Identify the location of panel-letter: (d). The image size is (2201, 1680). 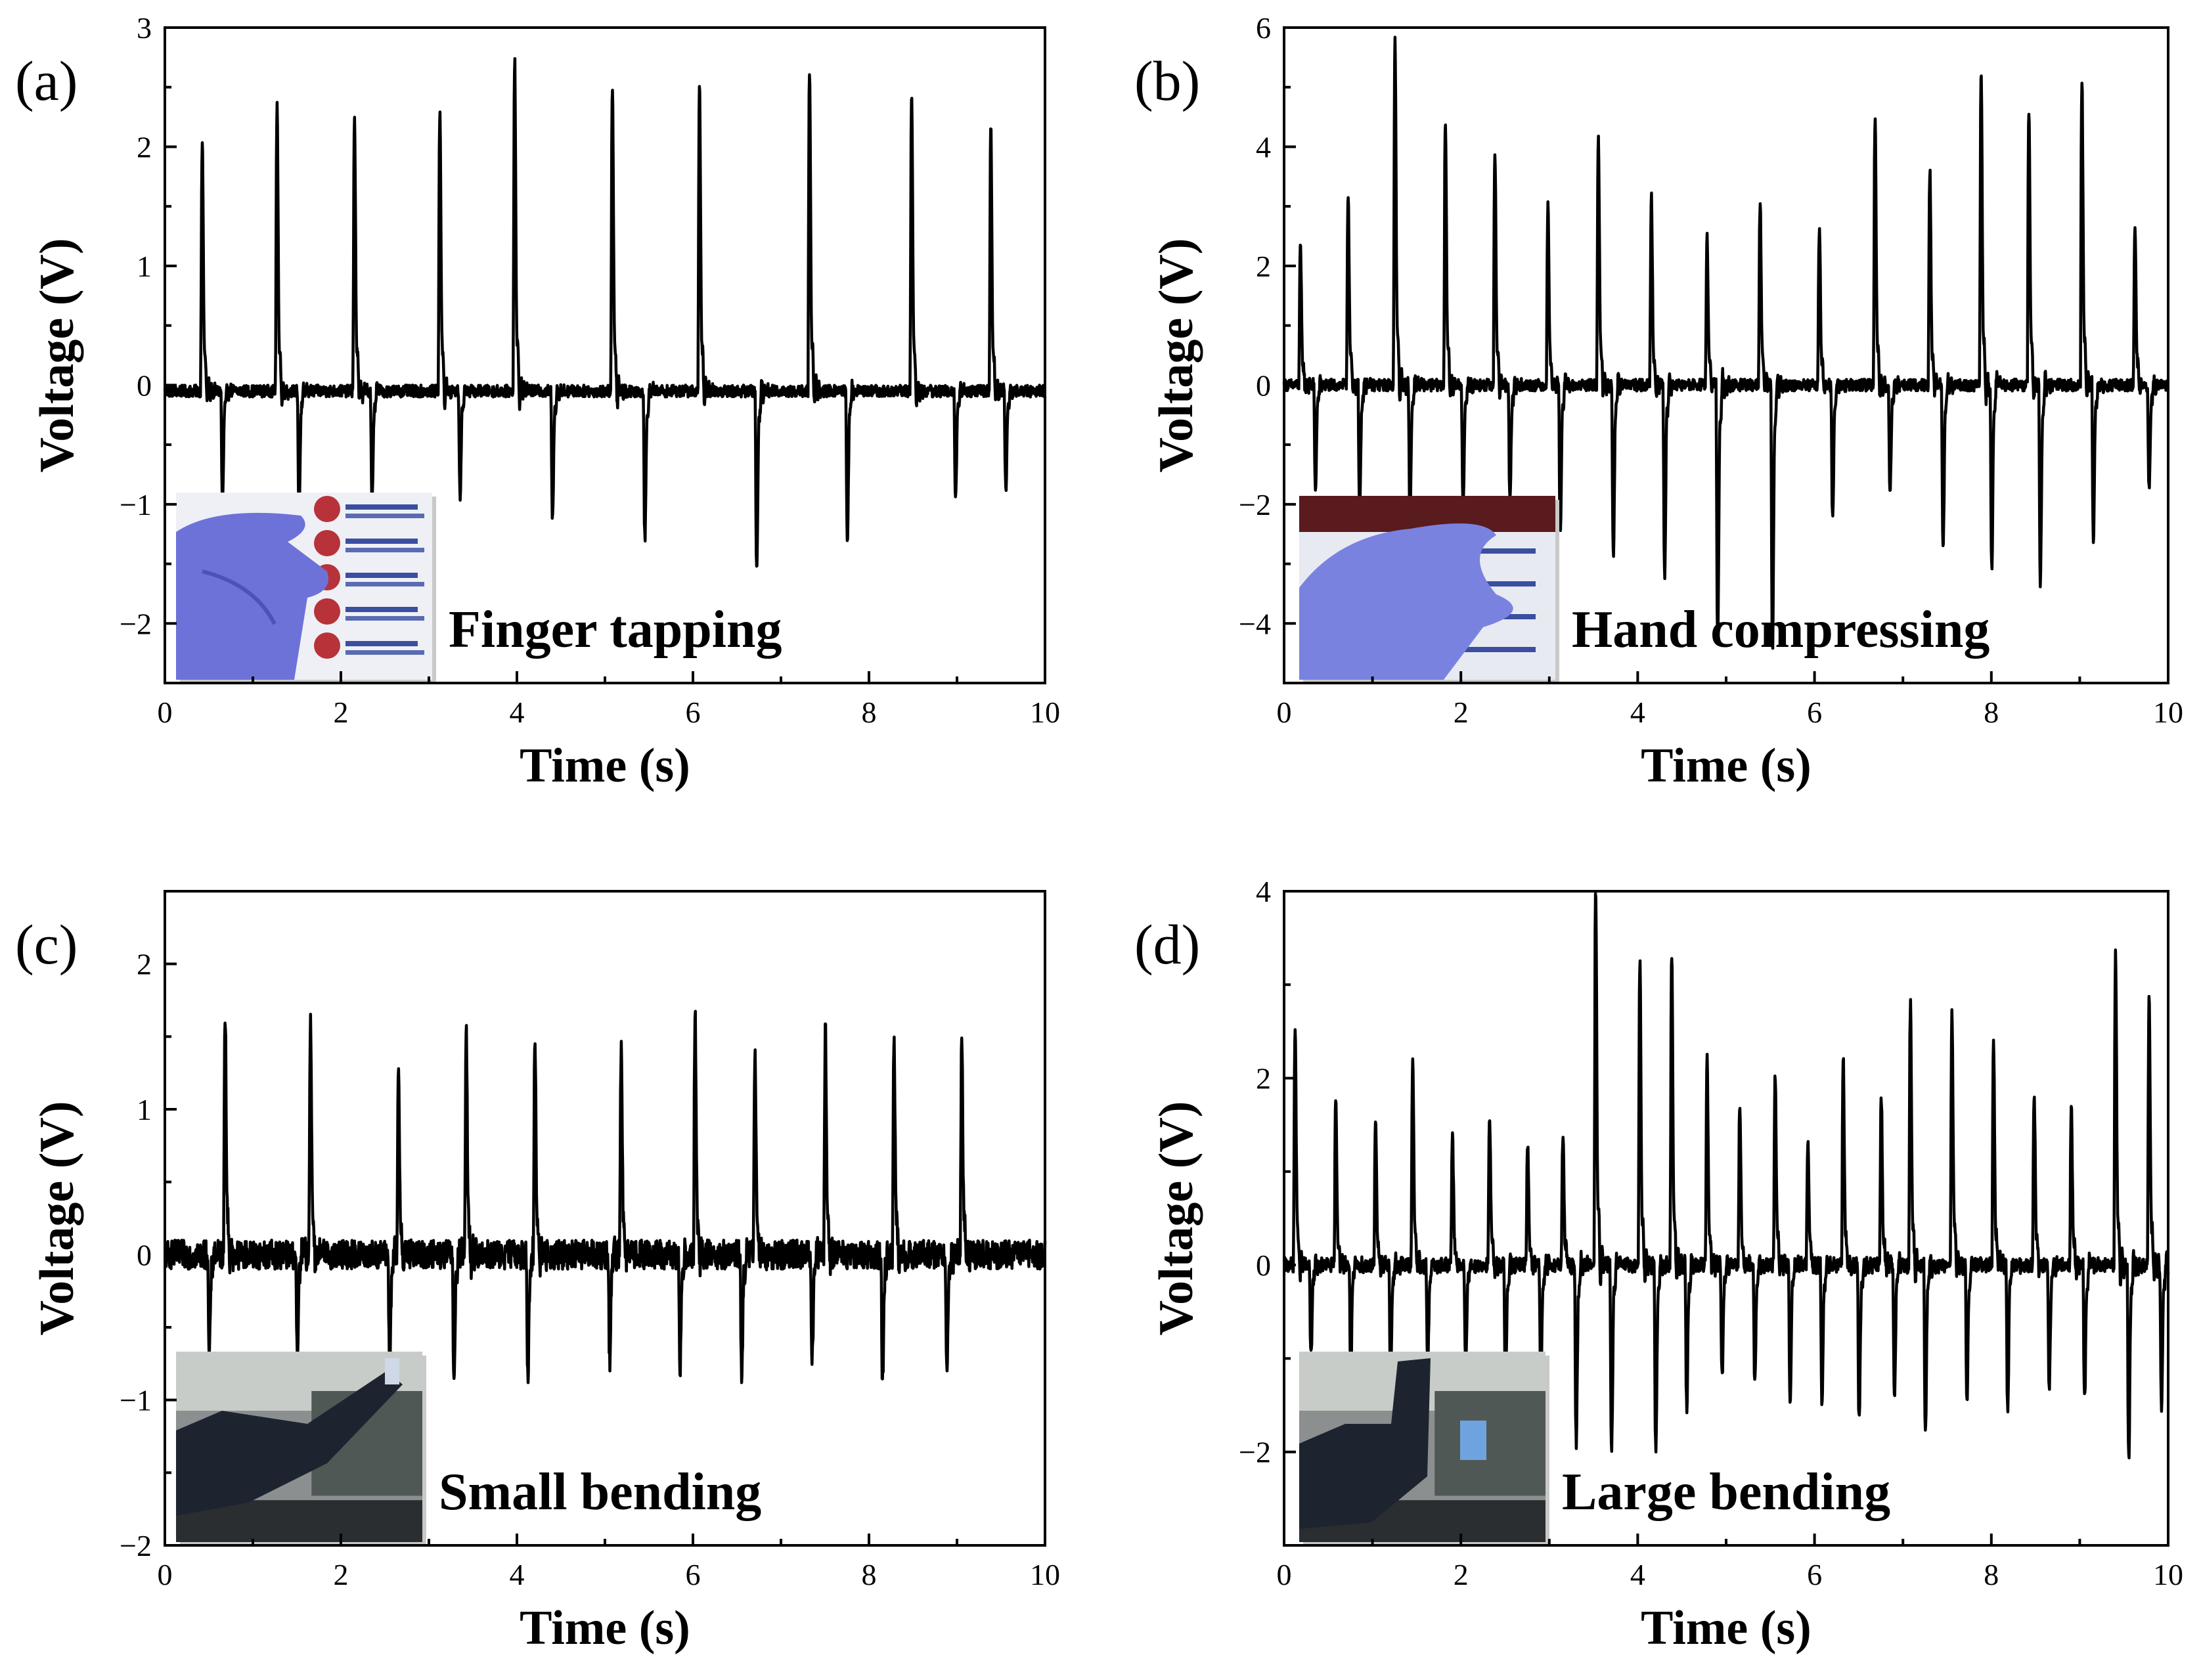
(1167, 944).